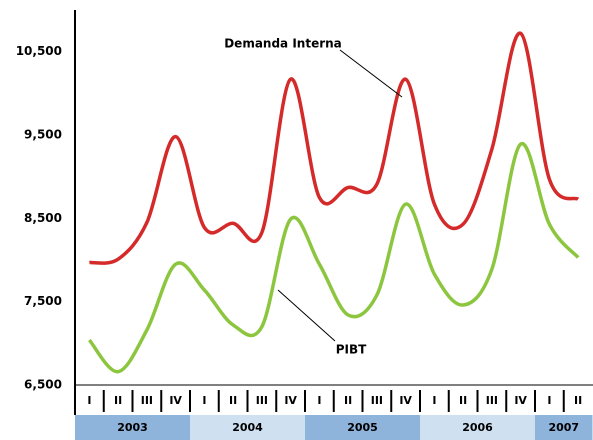  Describe the element at coordinates (43, 385) in the screenshot. I see `y-tick-label: 6,500` at that location.